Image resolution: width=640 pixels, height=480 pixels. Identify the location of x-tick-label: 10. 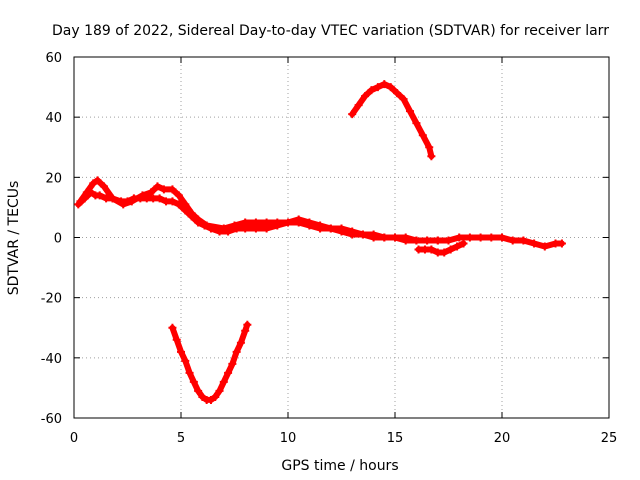
(288, 438).